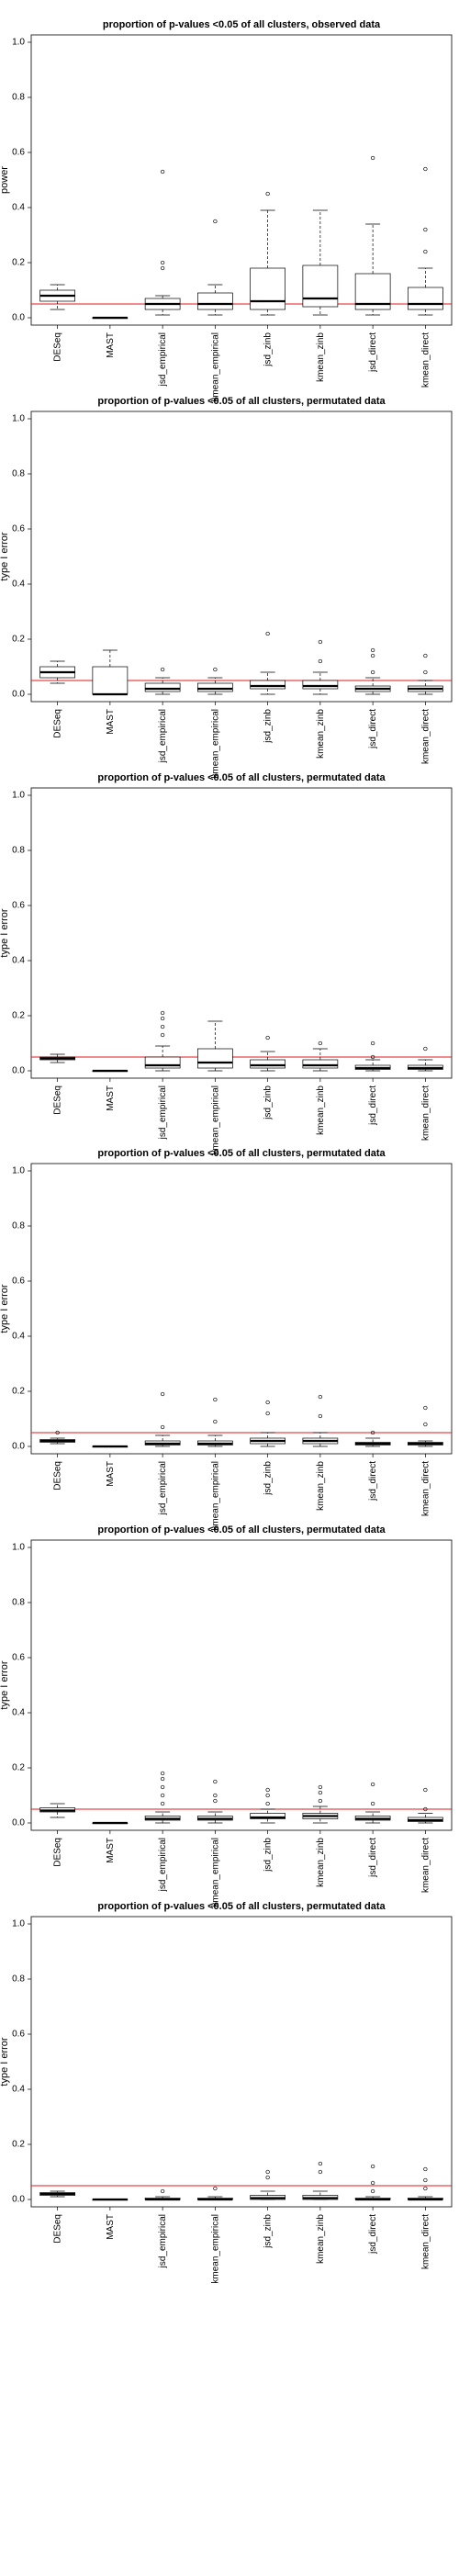 The width and height of the screenshot is (459, 2576). What do you see at coordinates (425, 1426) in the screenshot?
I see `box-kmean_direct` at bounding box center [425, 1426].